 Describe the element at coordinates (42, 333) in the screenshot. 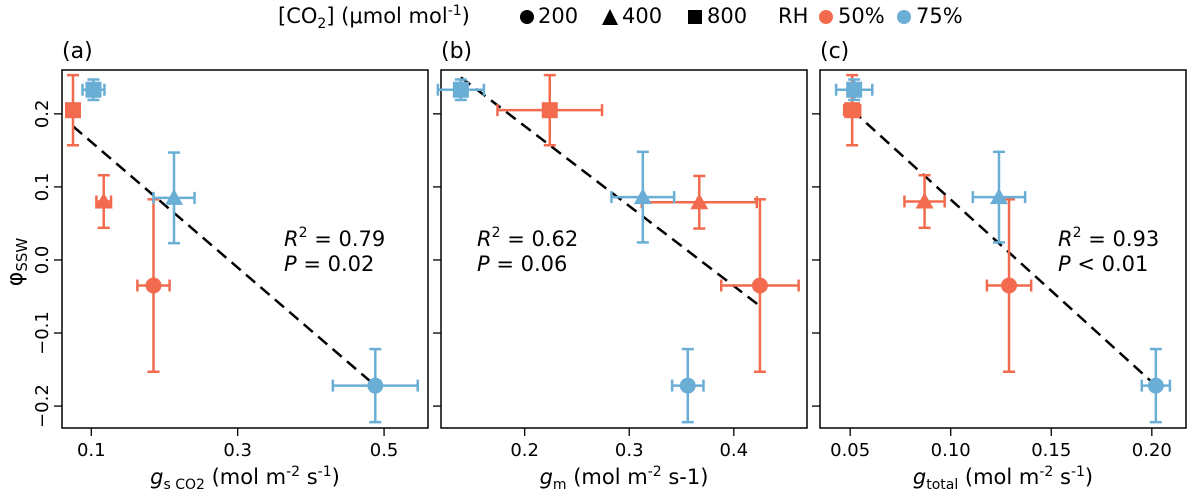

I see `y-tick-label: −0.1` at that location.